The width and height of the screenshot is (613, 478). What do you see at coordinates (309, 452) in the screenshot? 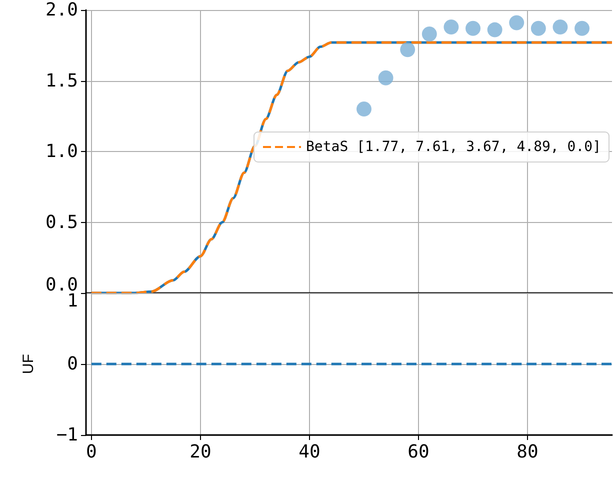
I see `x-tick-label: 40` at bounding box center [309, 452].